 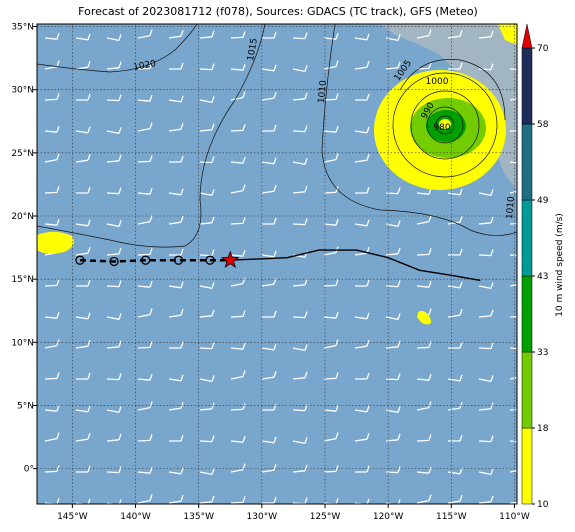 What do you see at coordinates (145, 66) in the screenshot?
I see `isobar-label: 1020` at bounding box center [145, 66].